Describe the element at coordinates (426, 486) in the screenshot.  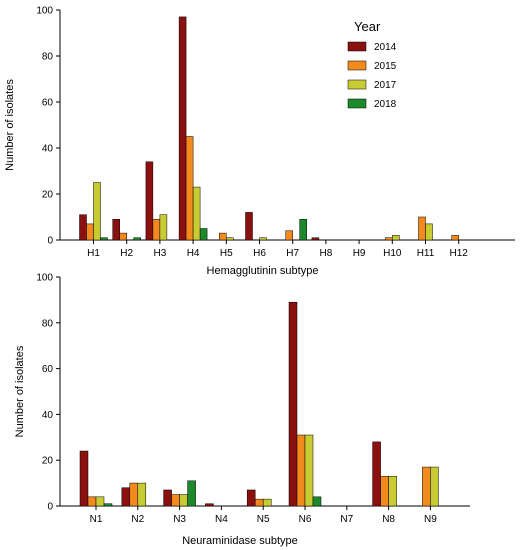
I see `bar-2015-N9` at that location.